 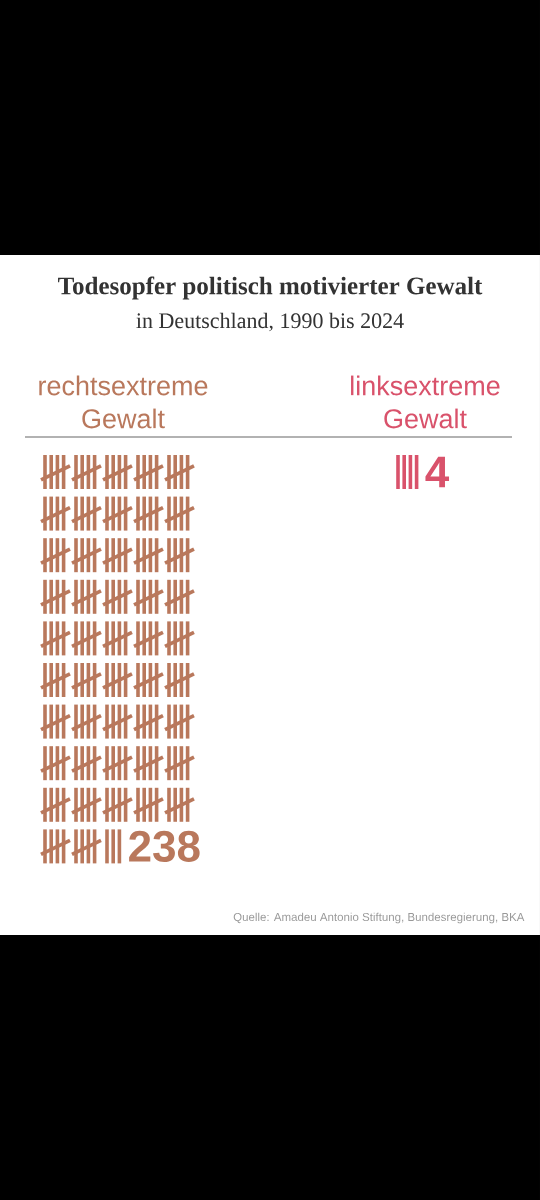 I want to click on category-label: rechtsextreme Gewalt, so click(x=123, y=402).